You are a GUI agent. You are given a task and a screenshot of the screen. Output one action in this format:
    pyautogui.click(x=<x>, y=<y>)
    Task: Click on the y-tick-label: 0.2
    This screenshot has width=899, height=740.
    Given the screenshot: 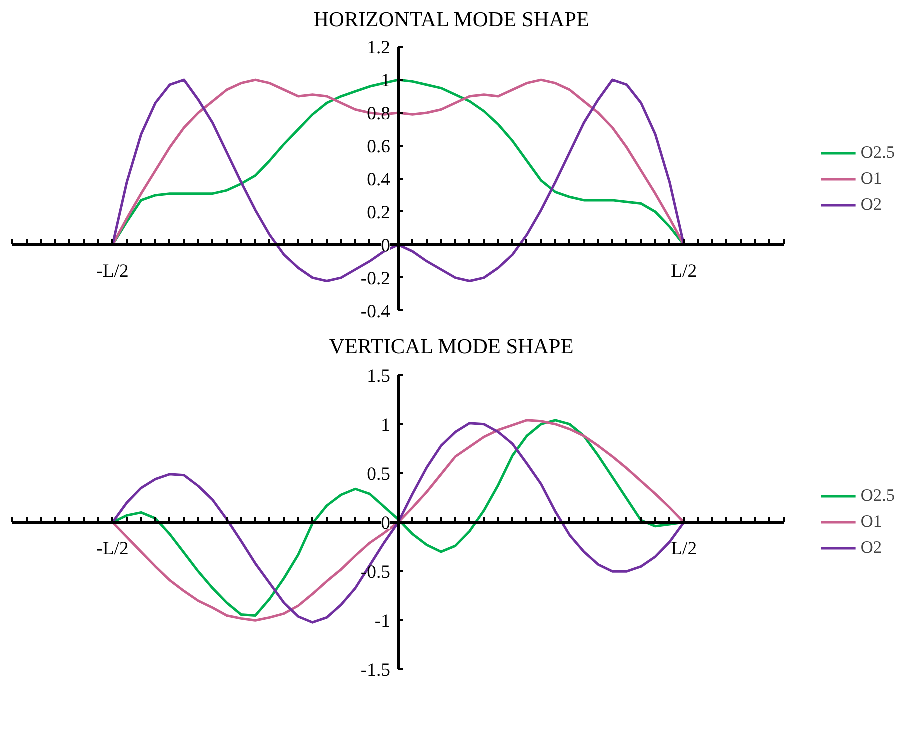 What is the action you would take?
    pyautogui.click(x=378, y=213)
    